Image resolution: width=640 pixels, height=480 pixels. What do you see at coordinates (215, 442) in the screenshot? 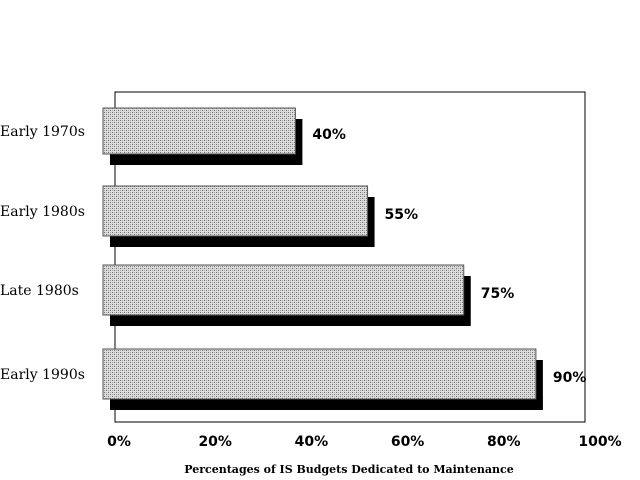
I see `x-tick-label-20: 20%` at bounding box center [215, 442].